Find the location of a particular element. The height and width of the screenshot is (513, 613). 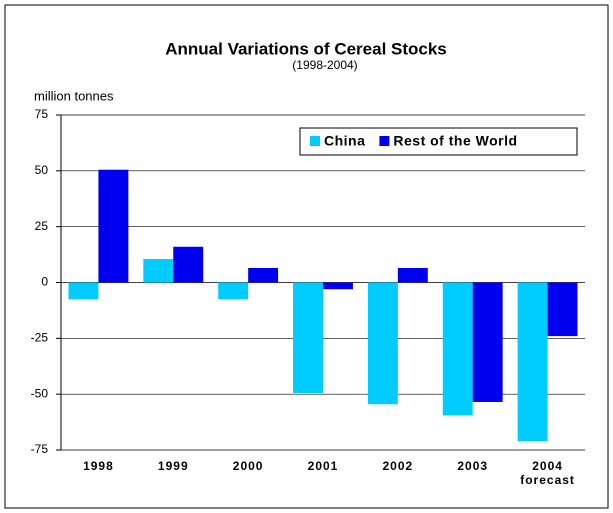

x-tick-label: 2000 is located at coordinates (248, 466).